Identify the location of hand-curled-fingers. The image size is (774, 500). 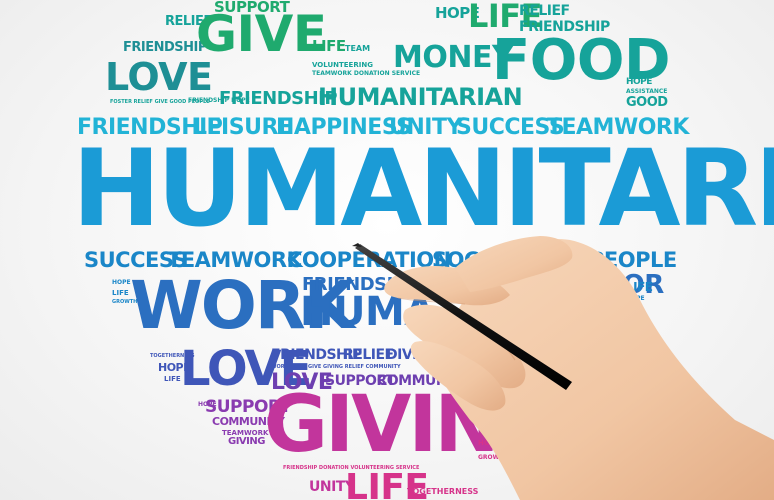
(464, 346).